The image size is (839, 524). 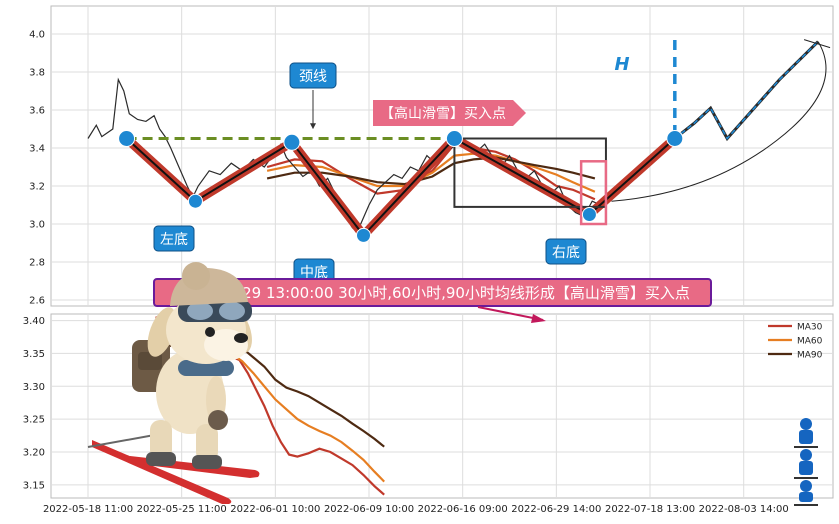 What do you see at coordinates (37, 35) in the screenshot?
I see `y-tick-label: 4.0` at bounding box center [37, 35].